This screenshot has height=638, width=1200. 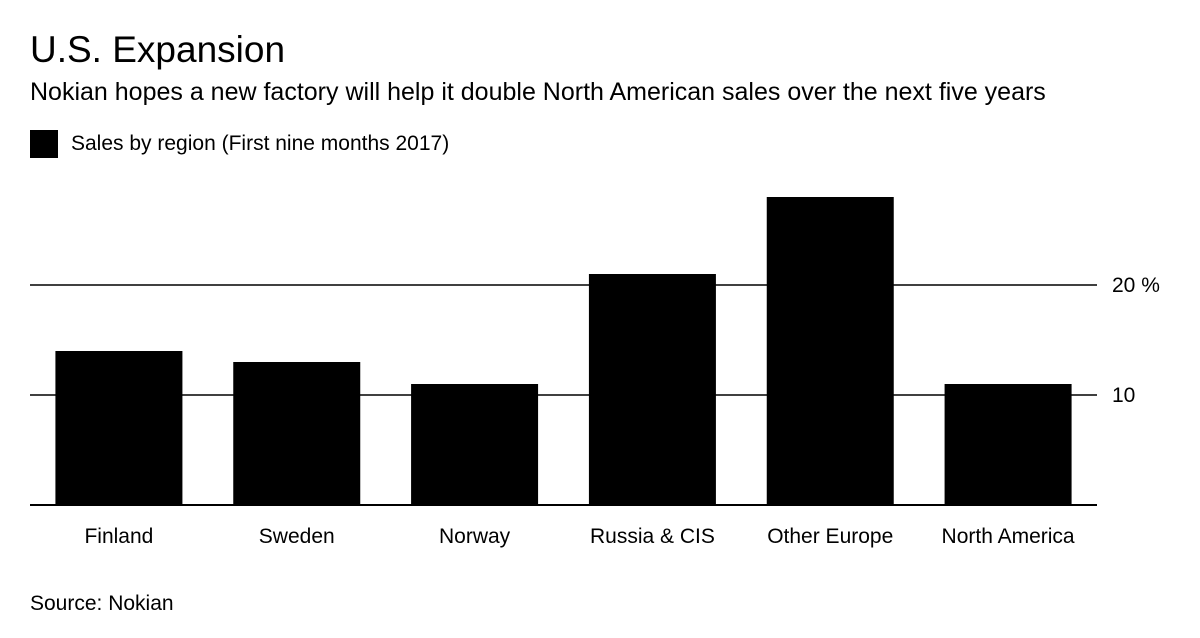 I want to click on bar-russia-cis, so click(x=652, y=389).